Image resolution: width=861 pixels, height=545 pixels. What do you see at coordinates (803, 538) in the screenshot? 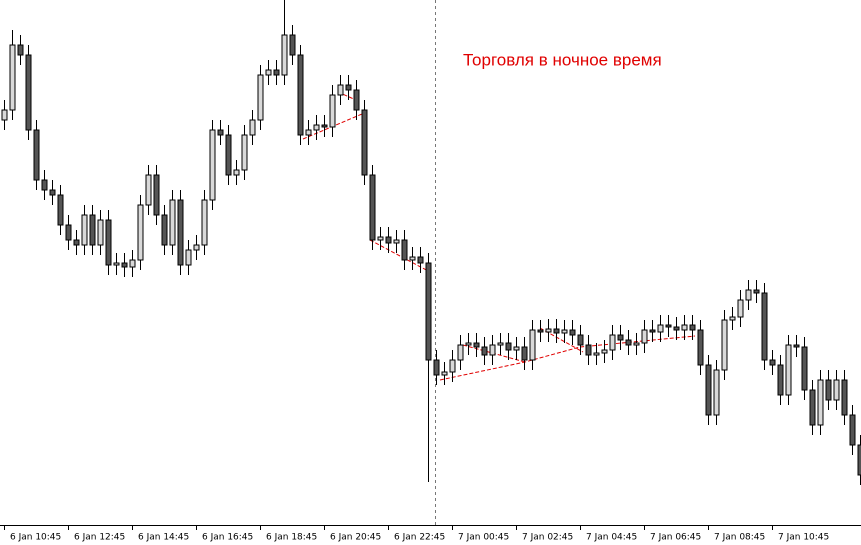
I see `x-tick-label: 7 Jan 10:45` at bounding box center [803, 538].